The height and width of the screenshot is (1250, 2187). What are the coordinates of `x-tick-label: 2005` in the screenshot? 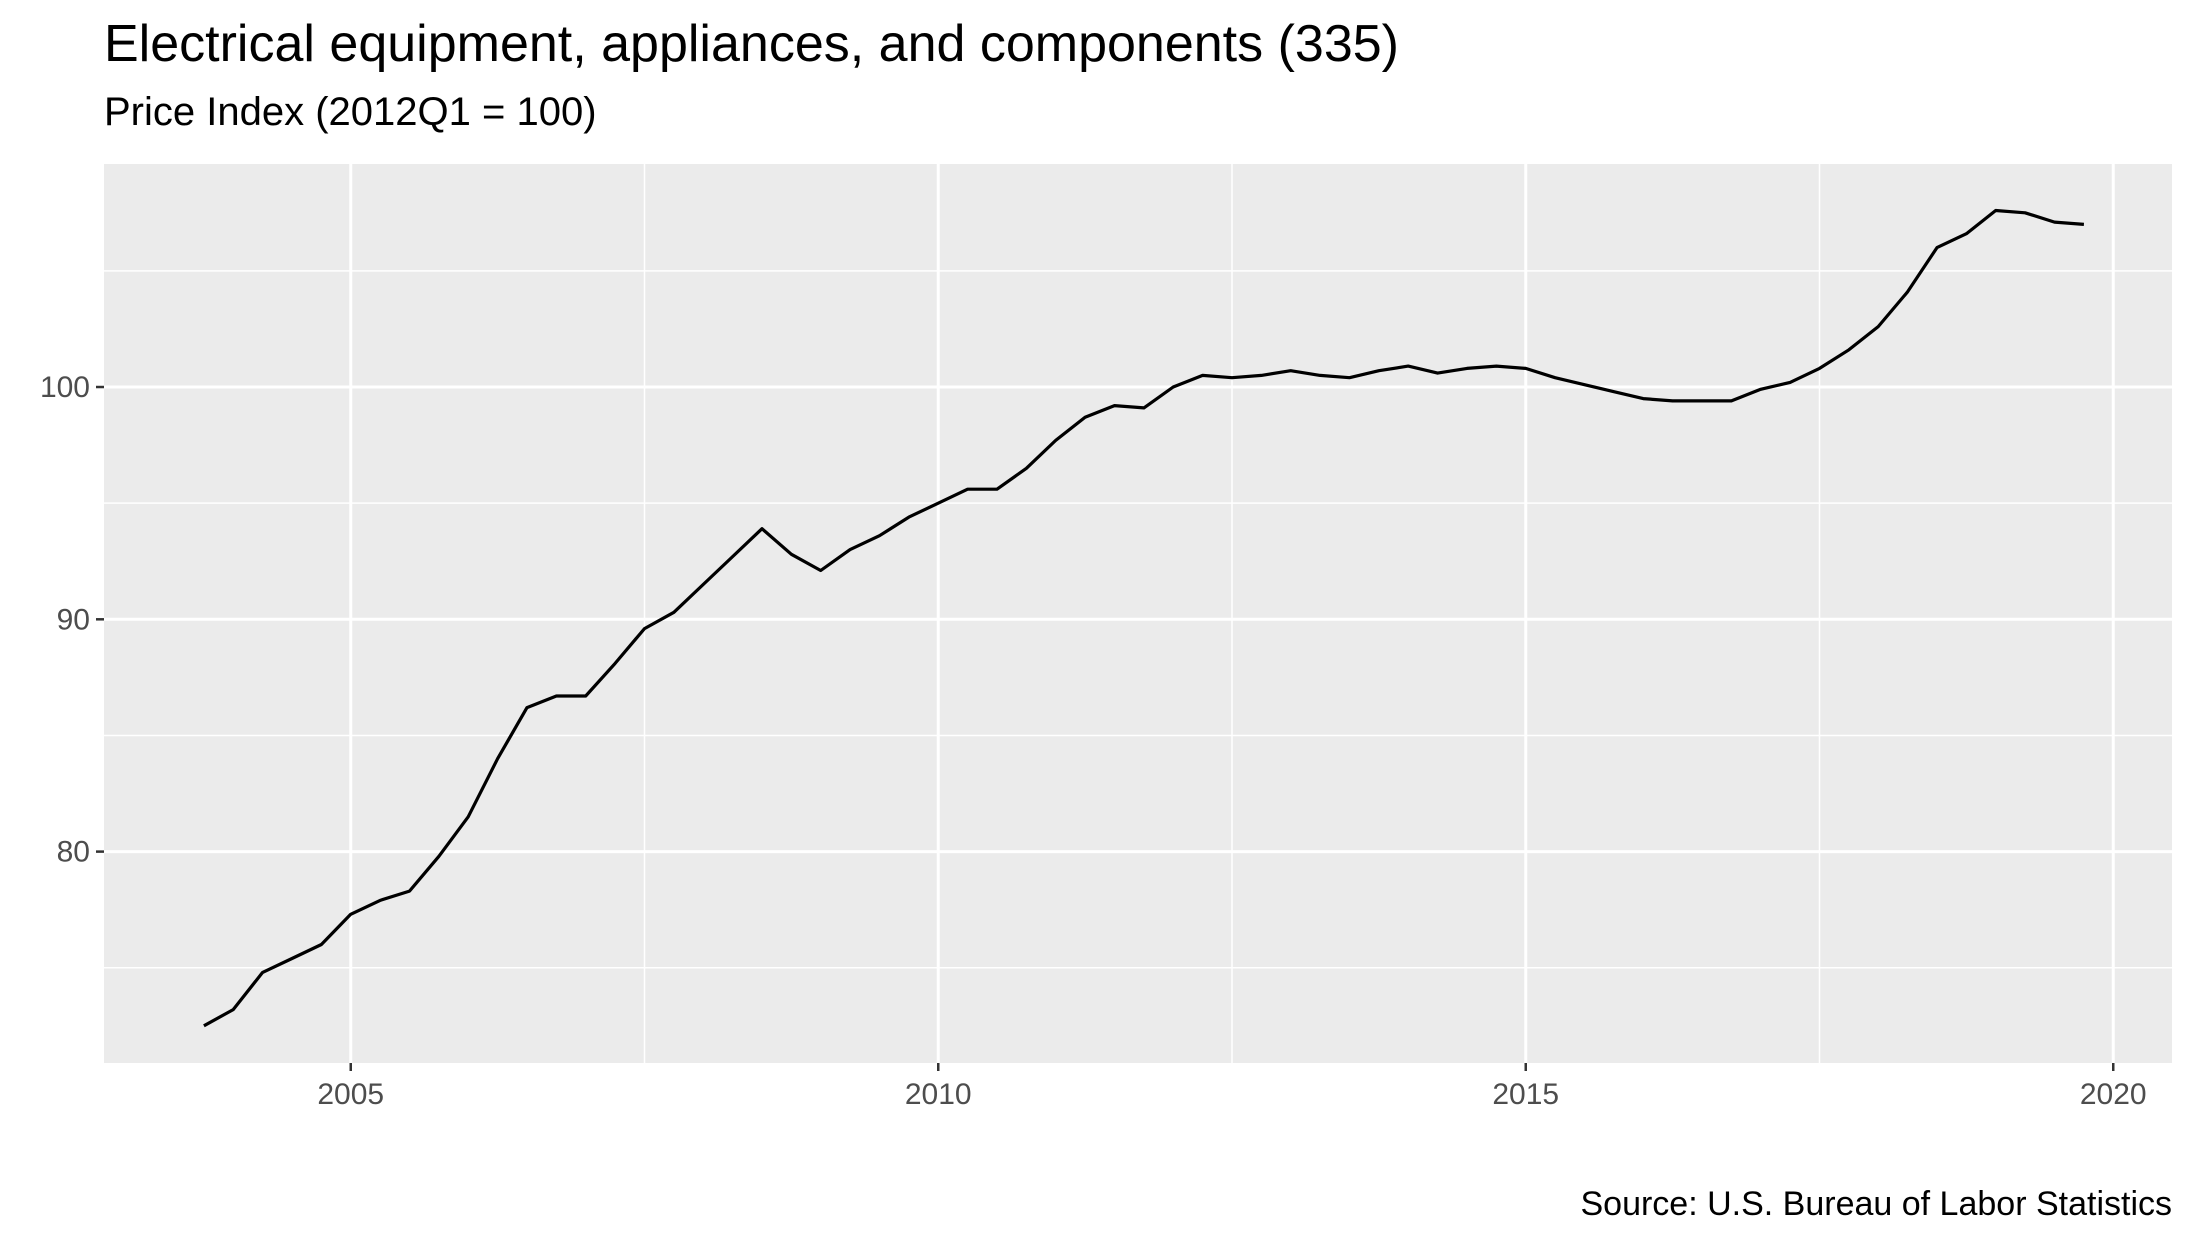 It's located at (350, 1094).